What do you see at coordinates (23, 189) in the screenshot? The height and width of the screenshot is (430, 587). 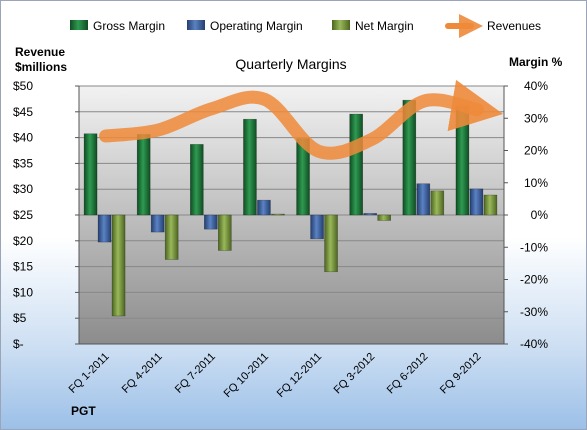 I see `y-left-tick-label: $30` at bounding box center [23, 189].